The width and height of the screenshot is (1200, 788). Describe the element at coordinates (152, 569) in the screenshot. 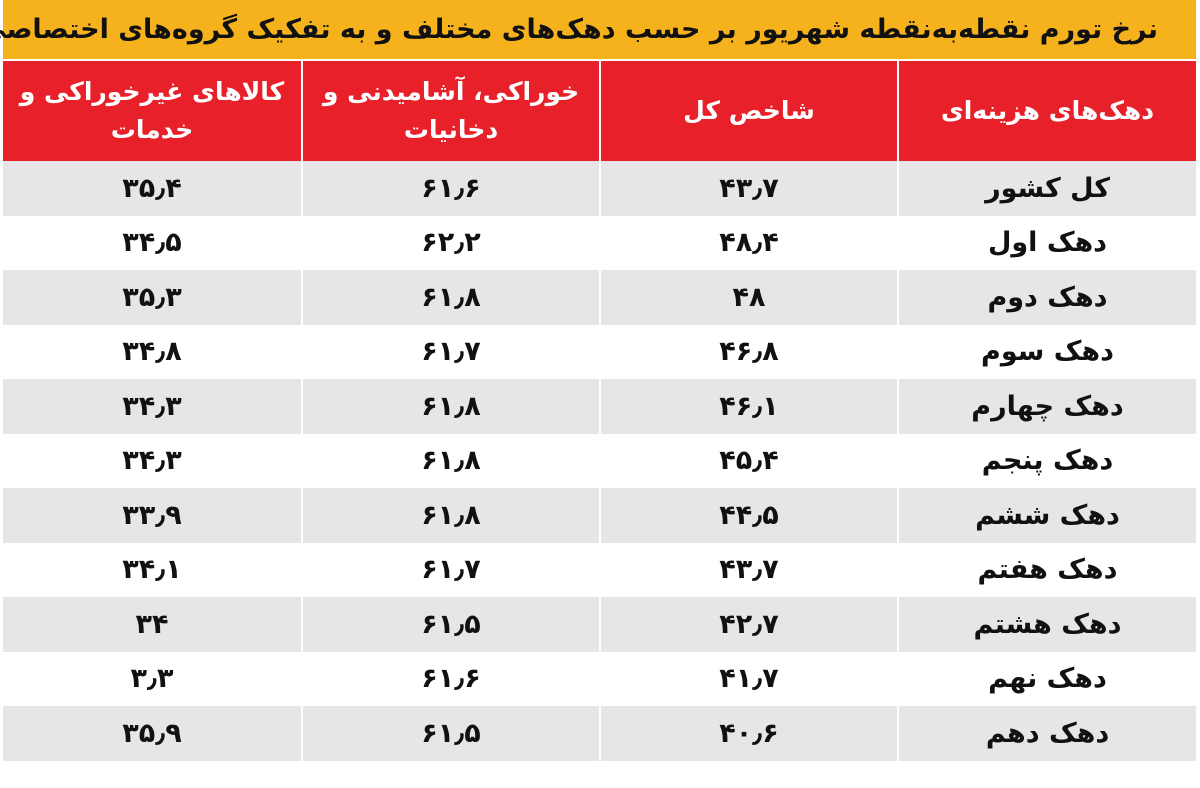

I see `nonfood-value: ۳۴٫۱` at that location.